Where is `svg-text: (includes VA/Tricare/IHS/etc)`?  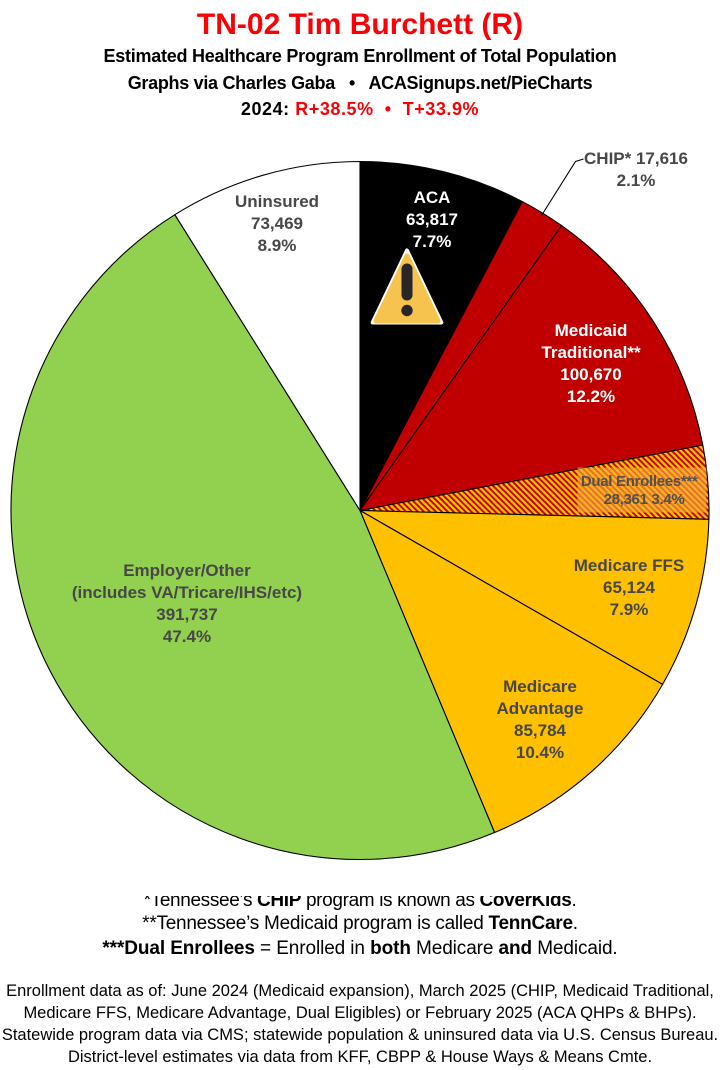
svg-text: (includes VA/Tricare/IHS/etc) is located at coordinates (187, 592).